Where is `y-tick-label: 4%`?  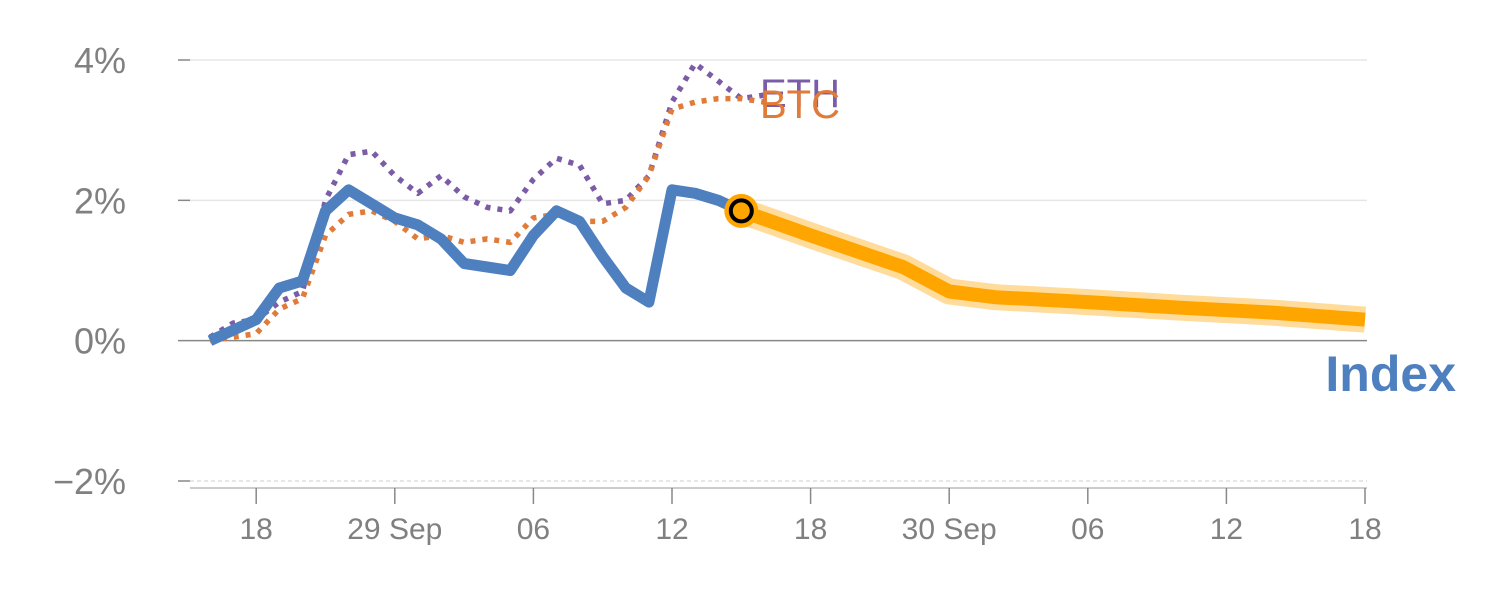 y-tick-label: 4% is located at coordinates (100, 60).